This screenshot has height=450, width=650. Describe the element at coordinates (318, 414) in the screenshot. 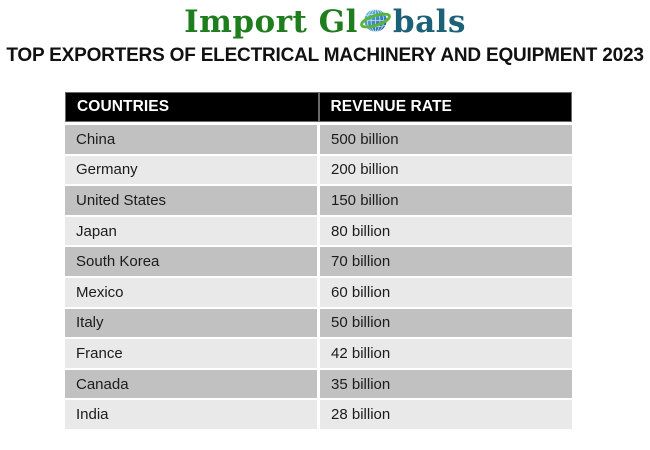

I see `table-row: India 28 billion` at that location.